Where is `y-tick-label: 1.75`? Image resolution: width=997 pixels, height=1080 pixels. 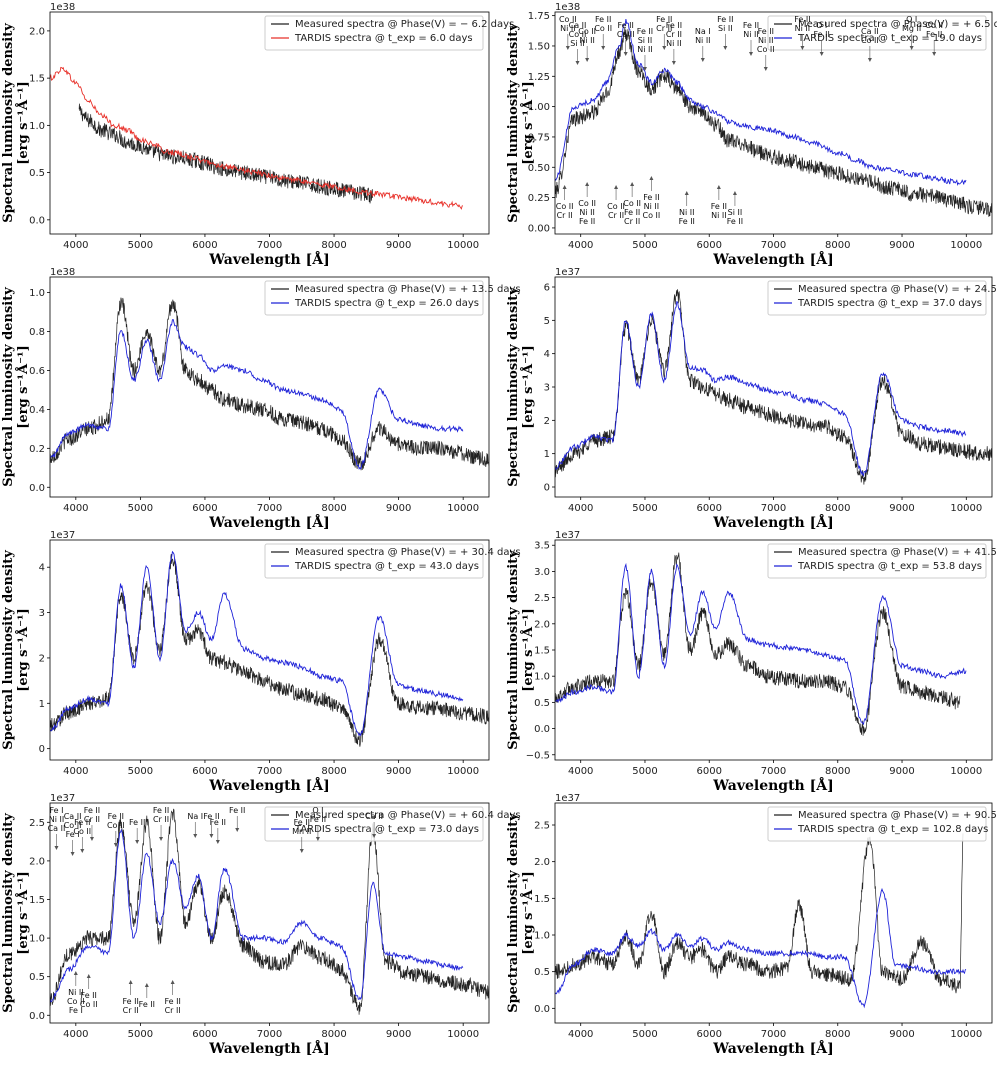 y-tick-label: 1.75 is located at coordinates (539, 16).